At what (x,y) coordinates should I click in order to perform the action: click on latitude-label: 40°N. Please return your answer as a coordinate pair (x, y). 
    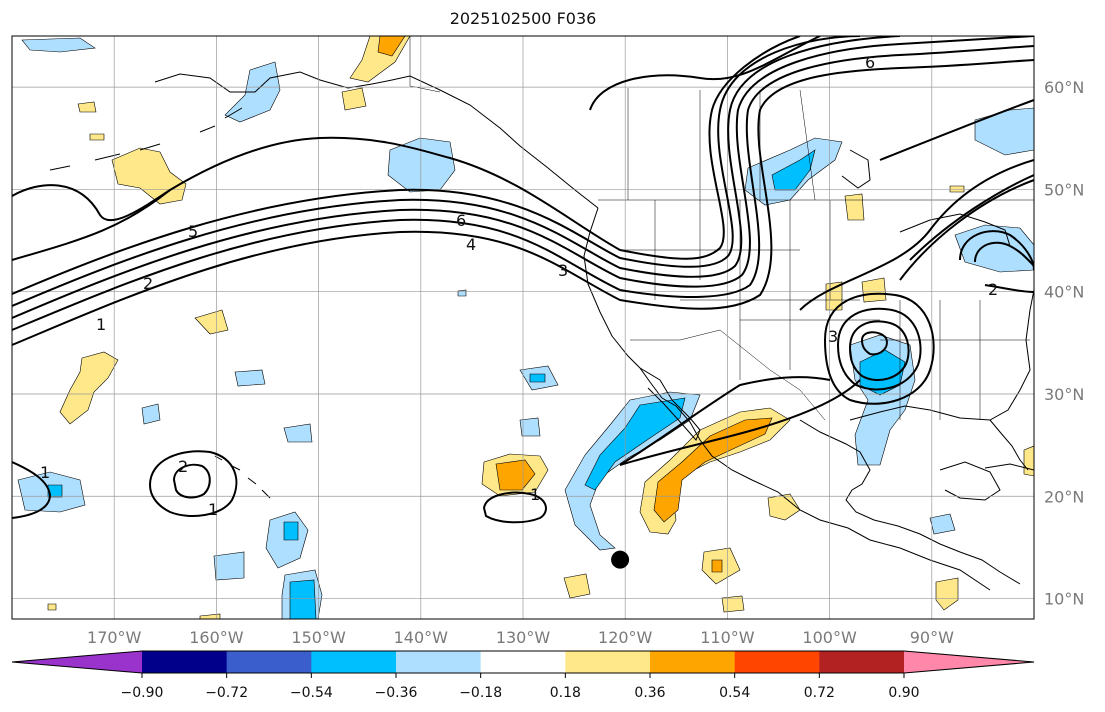
    Looking at the image, I should click on (1064, 292).